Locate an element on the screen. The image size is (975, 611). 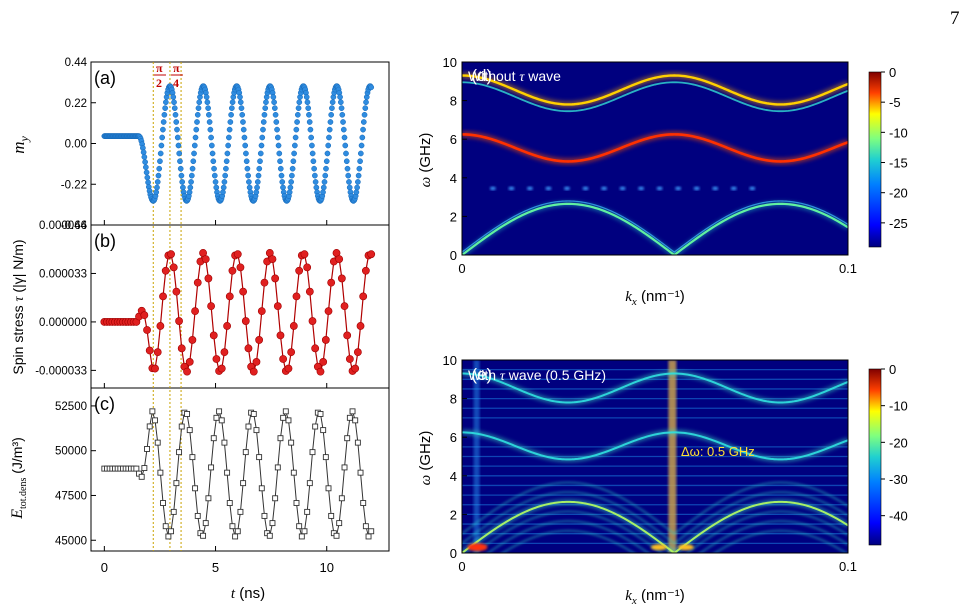
panel-b-ytick-label: 0.000000 is located at coordinates (63, 323).